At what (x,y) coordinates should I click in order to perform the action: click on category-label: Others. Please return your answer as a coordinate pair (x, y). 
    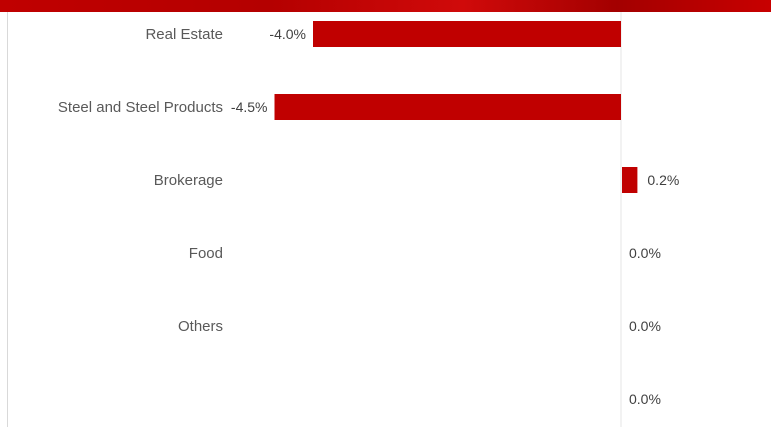
    Looking at the image, I should click on (200, 326).